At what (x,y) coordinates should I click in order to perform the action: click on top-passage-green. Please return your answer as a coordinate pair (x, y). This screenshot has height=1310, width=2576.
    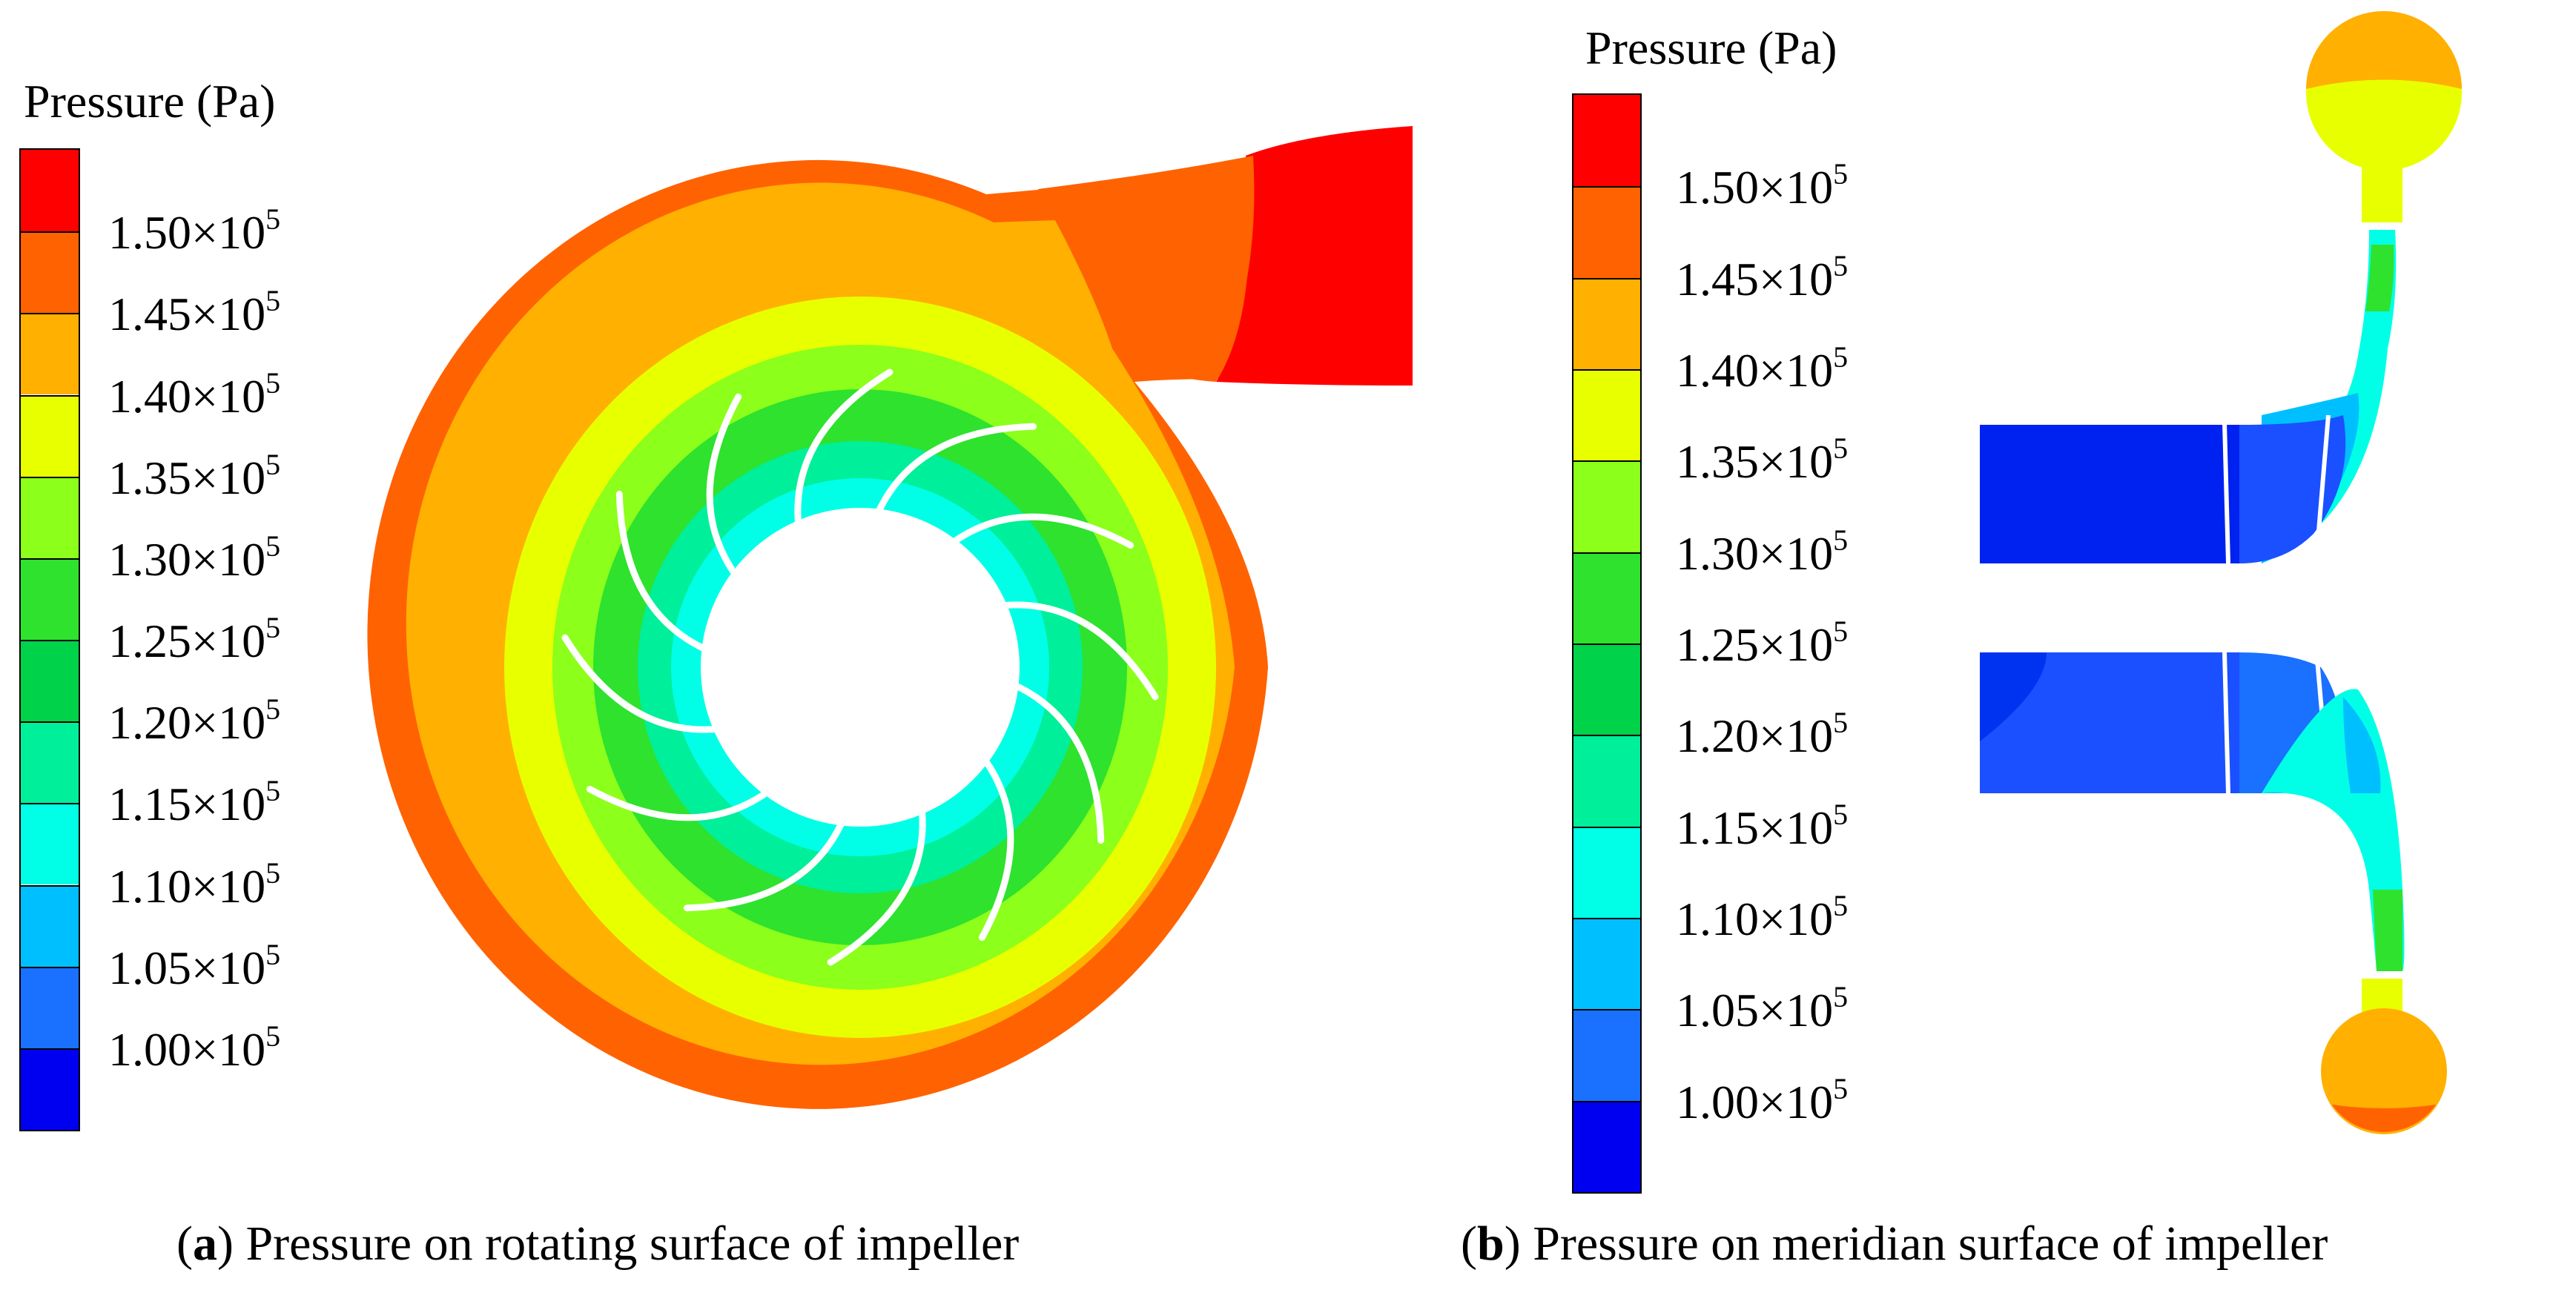
    Looking at the image, I should click on (2379, 278).